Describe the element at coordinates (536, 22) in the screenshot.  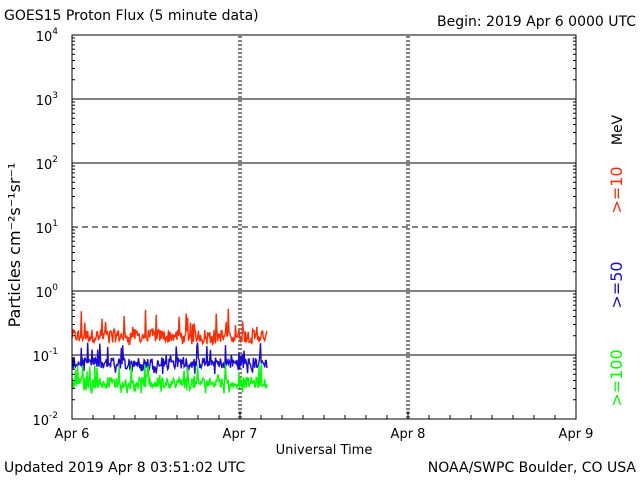
I see `begin-date: Begin: 2019 Apr 6 0000 UTC` at that location.